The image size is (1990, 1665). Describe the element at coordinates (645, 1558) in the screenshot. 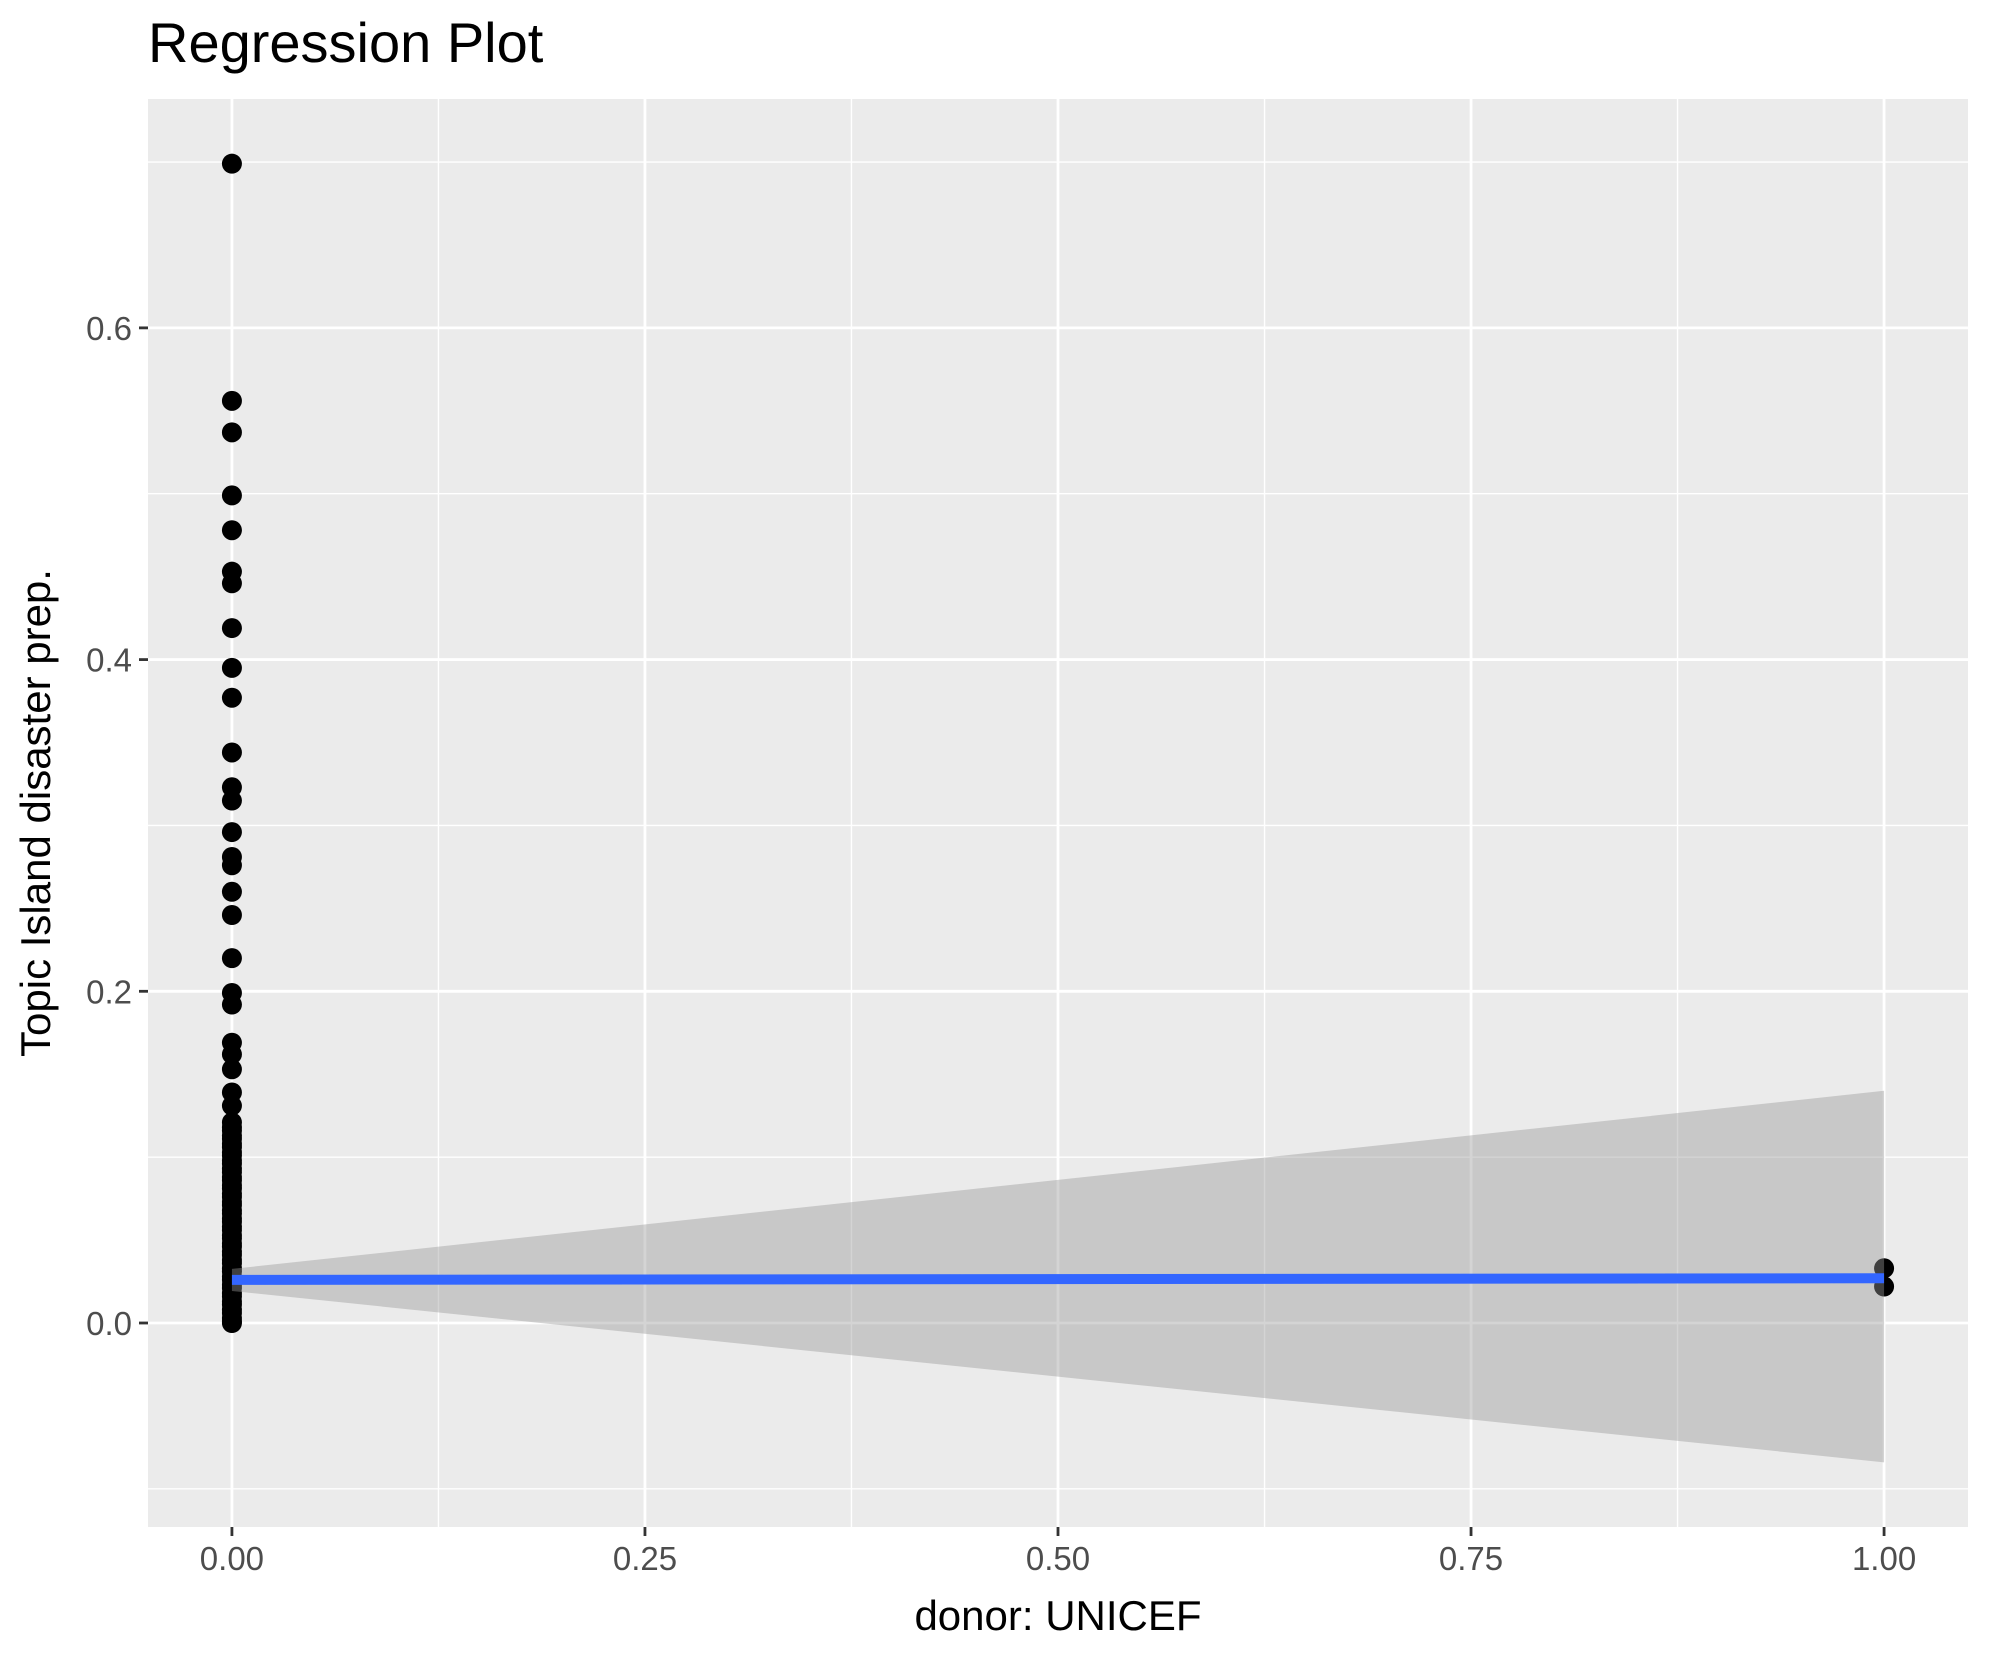

I see `x-tick-label: 0.25` at that location.